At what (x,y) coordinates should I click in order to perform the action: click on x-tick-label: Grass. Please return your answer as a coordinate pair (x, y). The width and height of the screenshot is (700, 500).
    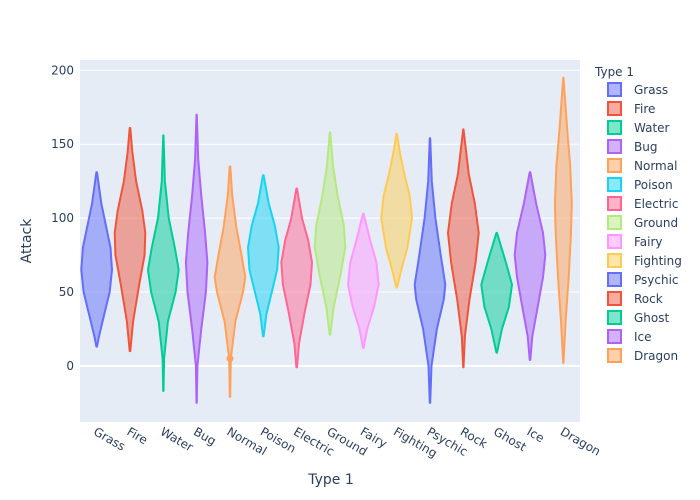
    Looking at the image, I should click on (109, 438).